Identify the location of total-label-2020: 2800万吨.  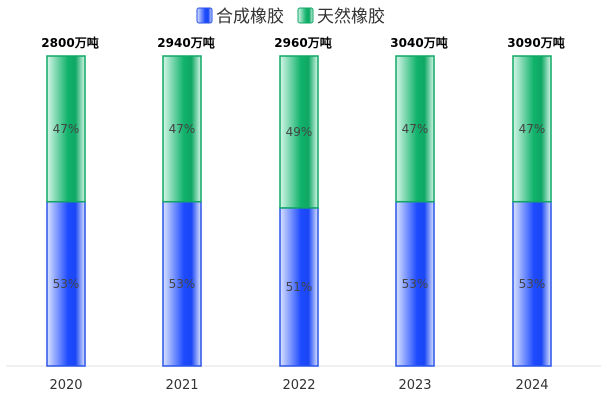
(69, 42).